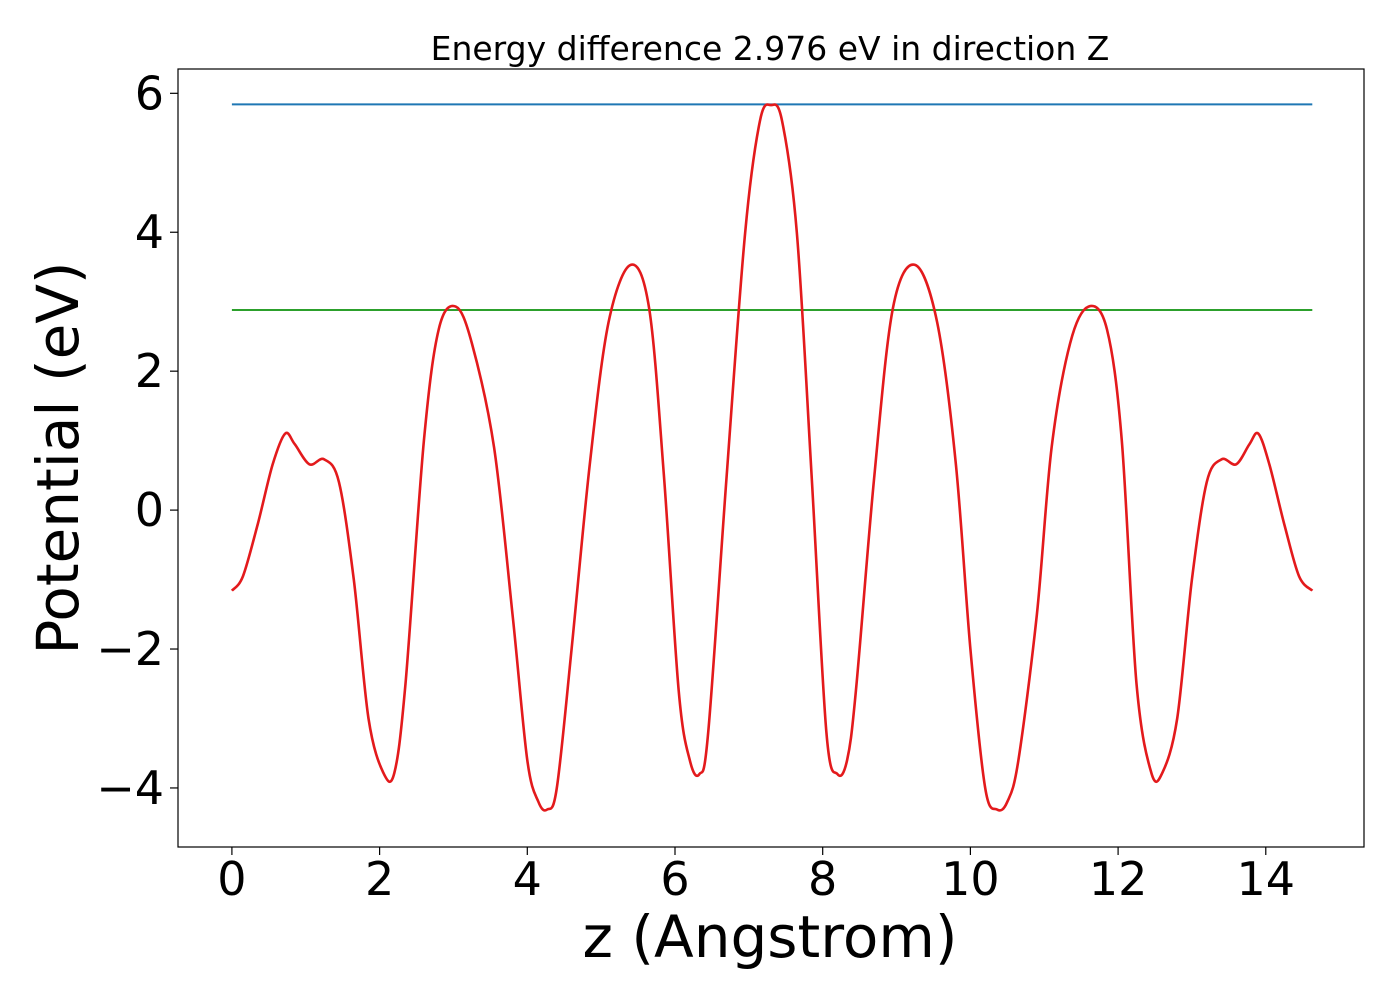 This screenshot has height=1000, width=1400. Describe the element at coordinates (1266, 879) in the screenshot. I see `x-tick-label: 14` at that location.